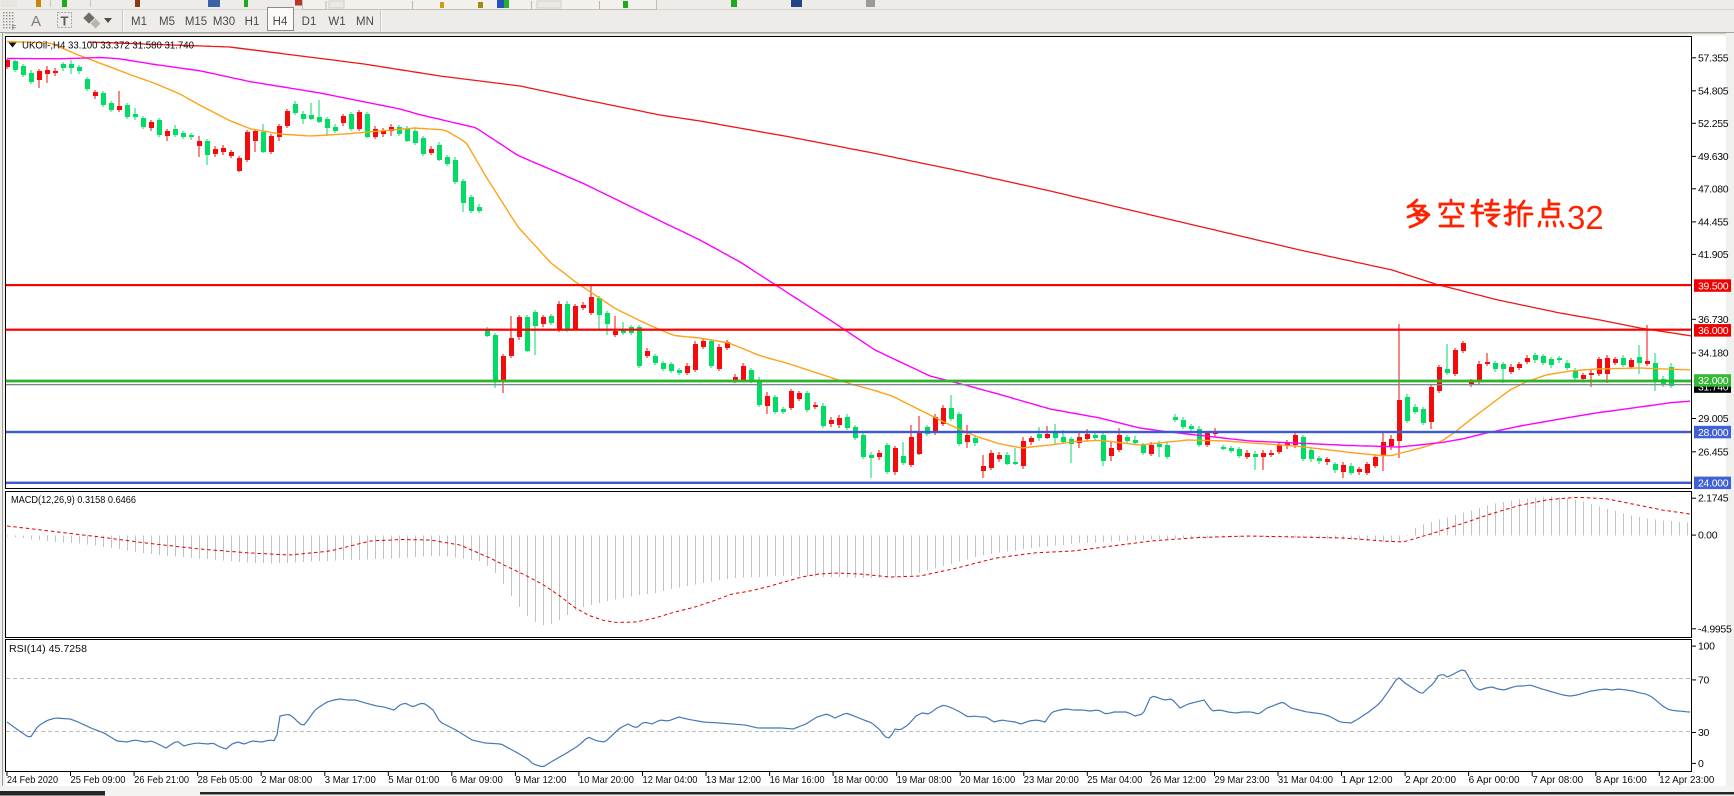 This screenshot has height=796, width=1734. Describe the element at coordinates (1713, 499) in the screenshot. I see `svg-text: 2.1745` at that location.